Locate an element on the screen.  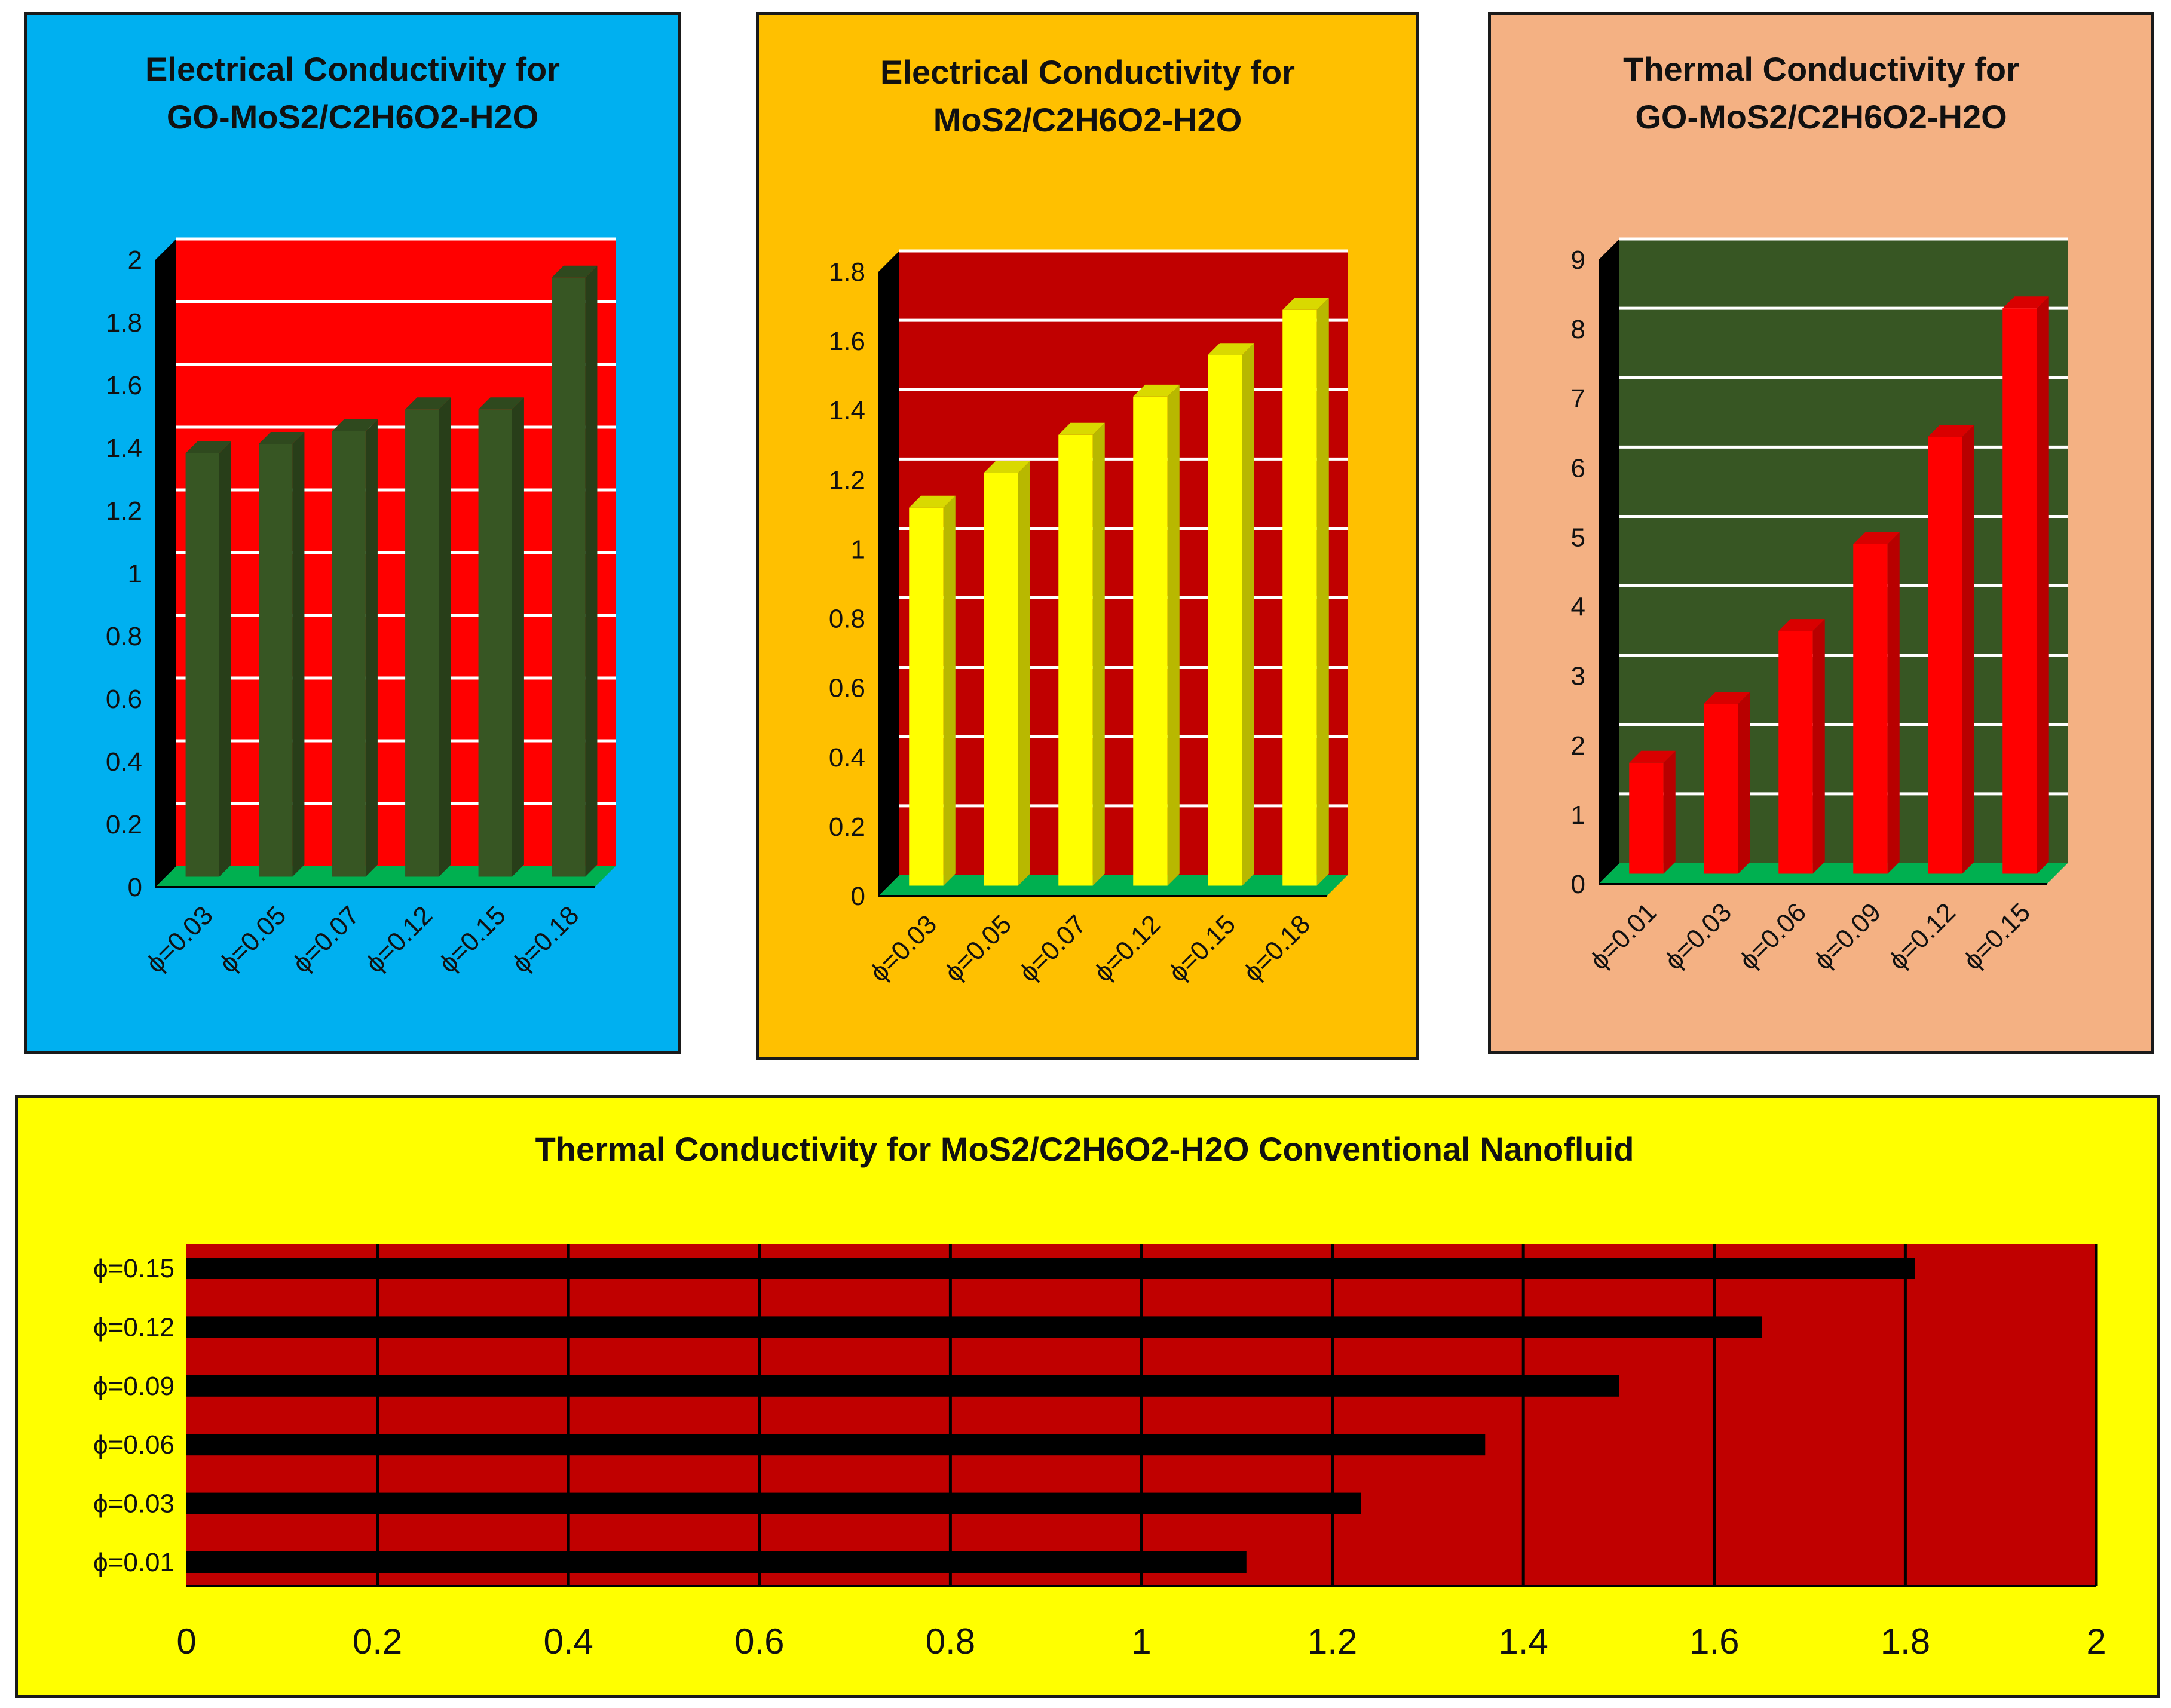
category-label: ϕ=0.15 is located at coordinates (133, 1268).